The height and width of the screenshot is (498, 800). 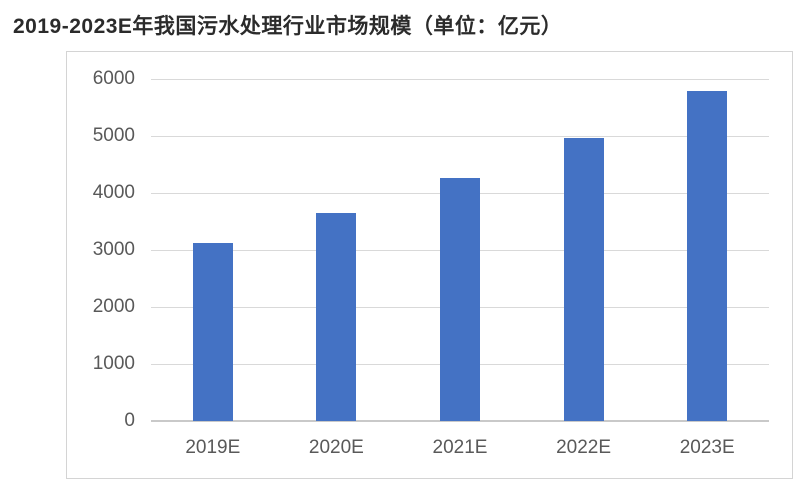 What do you see at coordinates (212, 331) in the screenshot?
I see `bar-2019E` at bounding box center [212, 331].